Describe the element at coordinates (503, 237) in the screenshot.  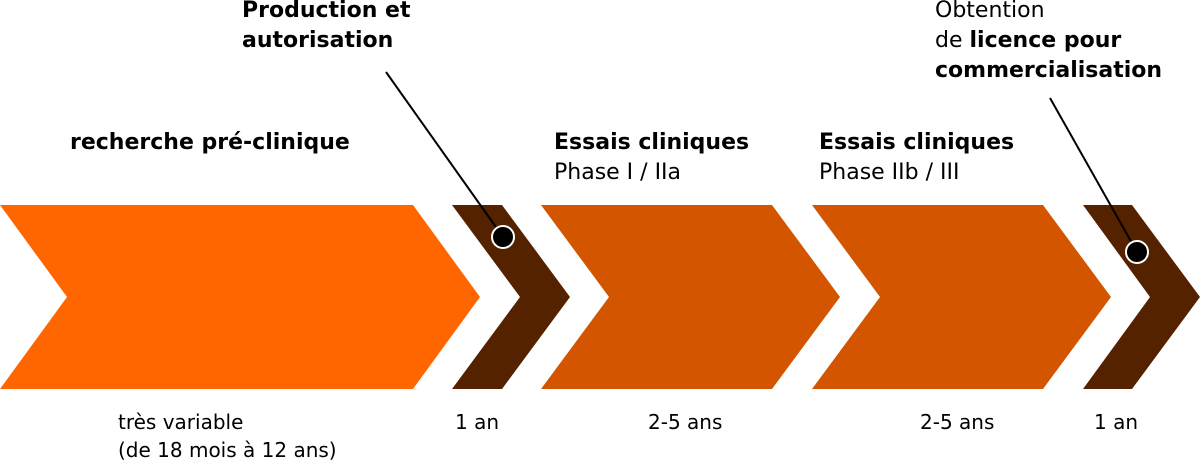
I see `production-marker-dot` at that location.